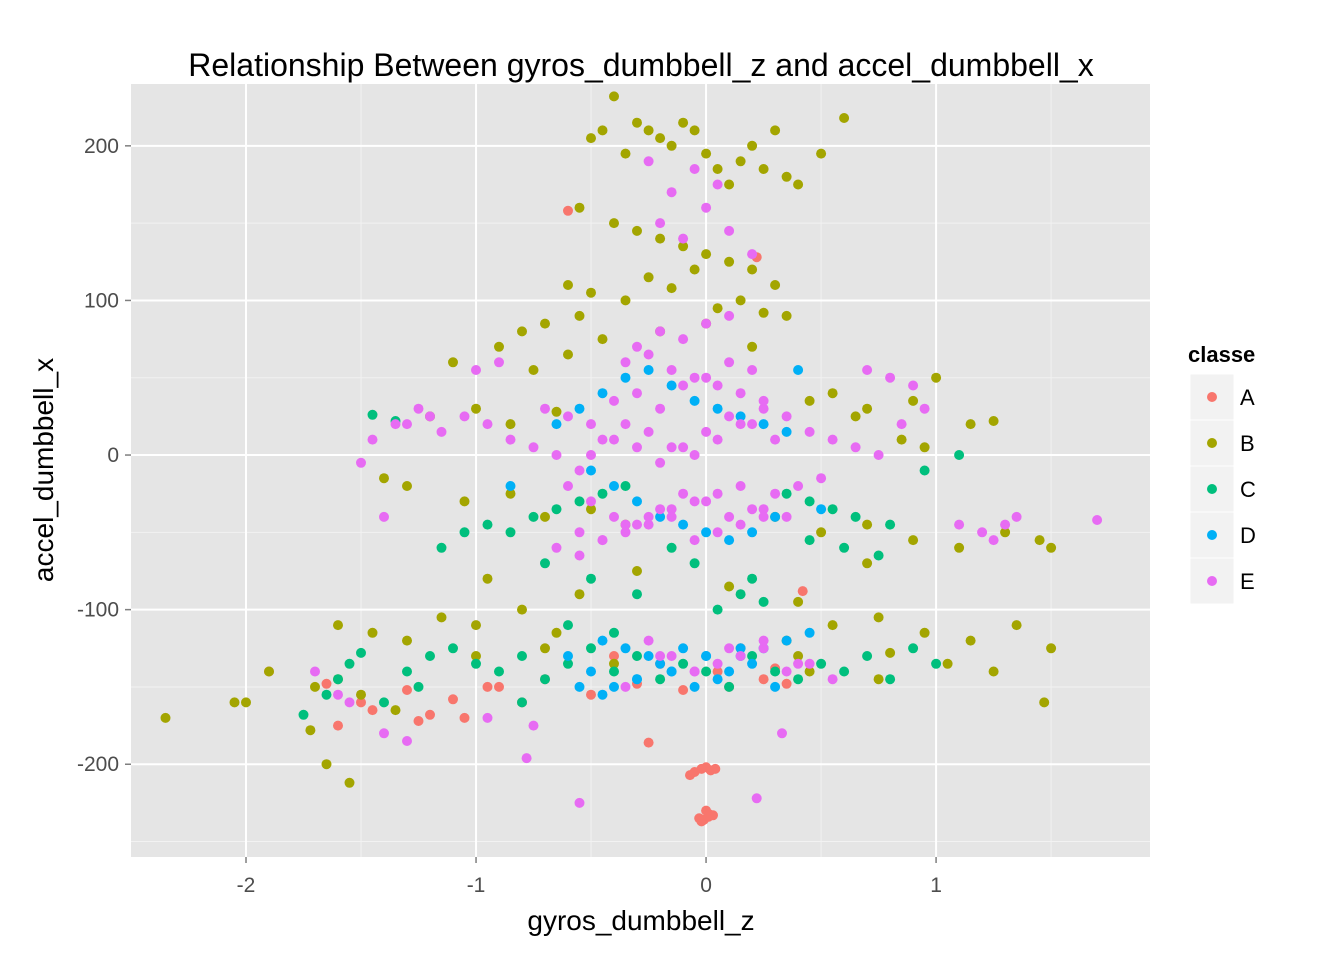 The height and width of the screenshot is (960, 1344). Describe the element at coordinates (666, 532) in the screenshot. I see `series-D` at that location.